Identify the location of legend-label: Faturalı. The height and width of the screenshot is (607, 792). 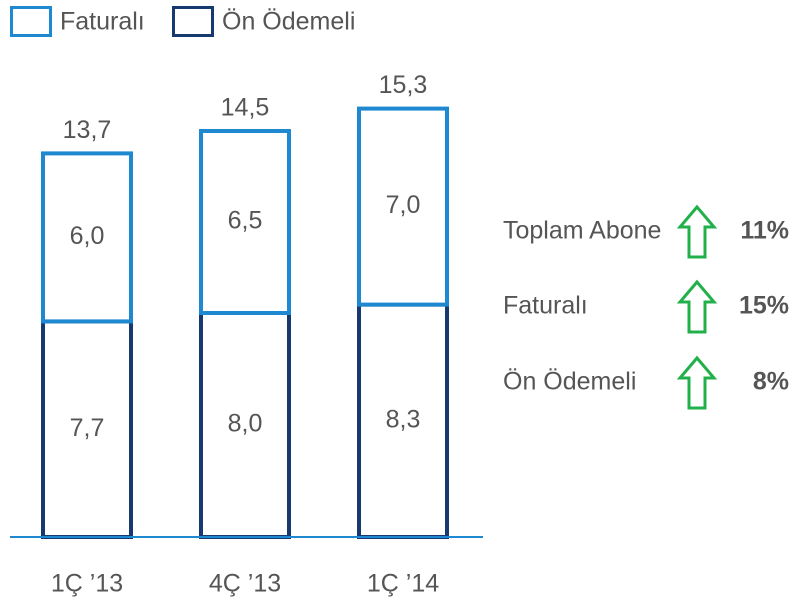
(102, 22).